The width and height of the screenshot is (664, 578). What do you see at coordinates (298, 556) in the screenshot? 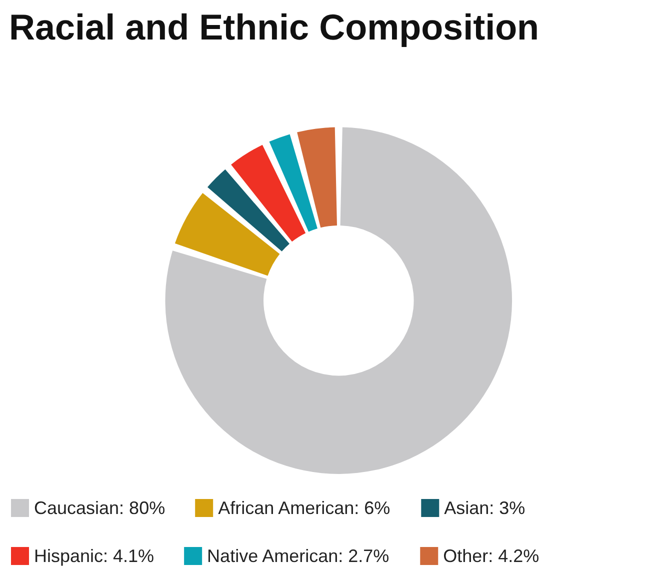
I see `legend-label: Native American: 2.7%` at bounding box center [298, 556].